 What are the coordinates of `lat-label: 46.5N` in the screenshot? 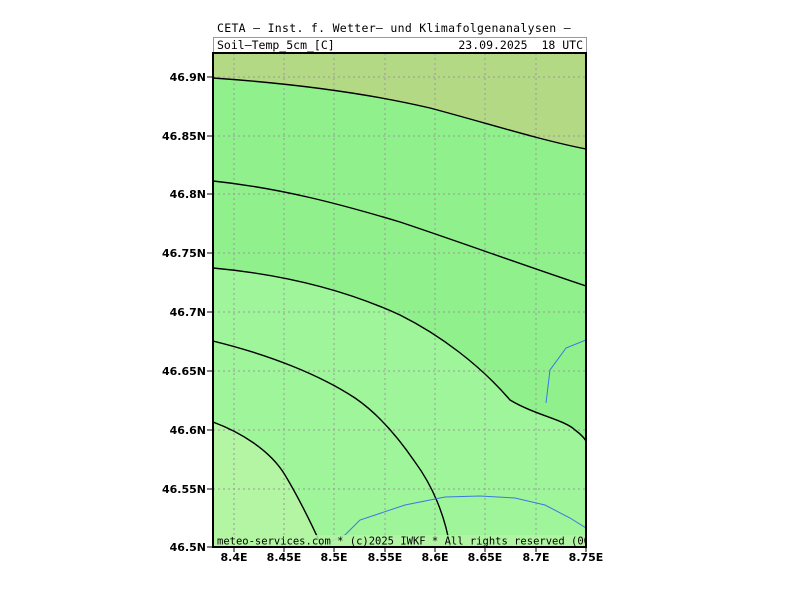 It's located at (188, 547).